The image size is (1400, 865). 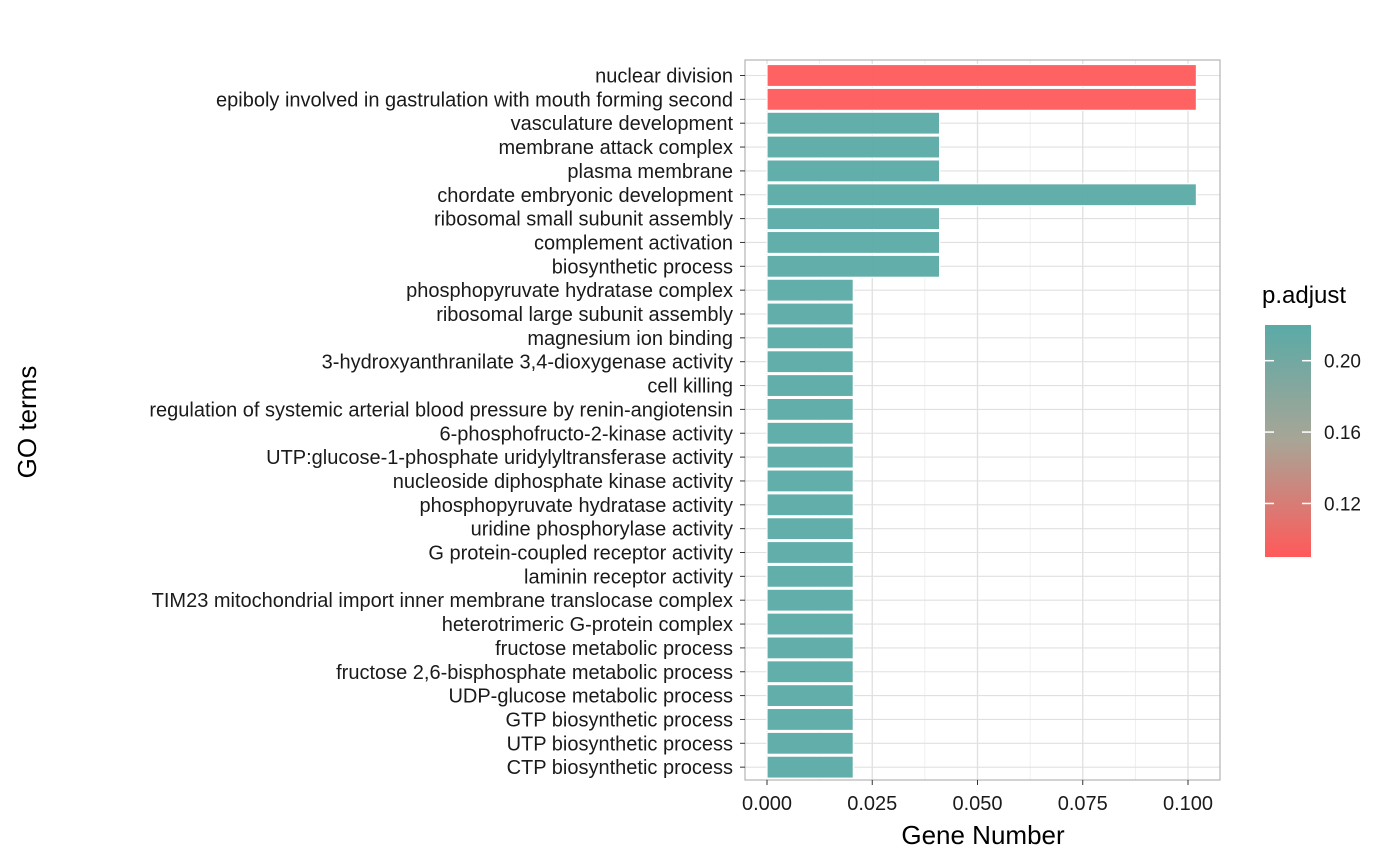 I want to click on legend-tick-label: 0.16, so click(x=1342, y=433).